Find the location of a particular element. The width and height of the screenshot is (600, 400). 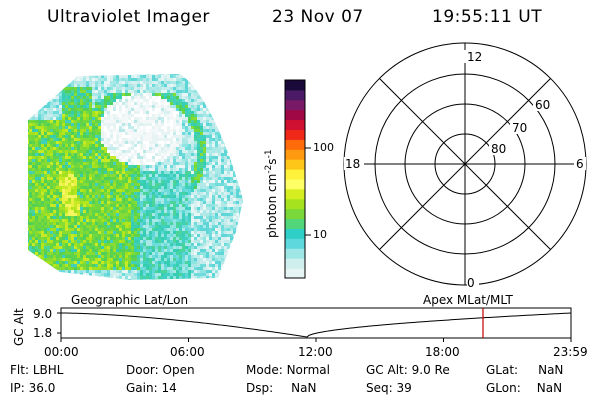

mlt-label-18: 18 is located at coordinates (352, 164).